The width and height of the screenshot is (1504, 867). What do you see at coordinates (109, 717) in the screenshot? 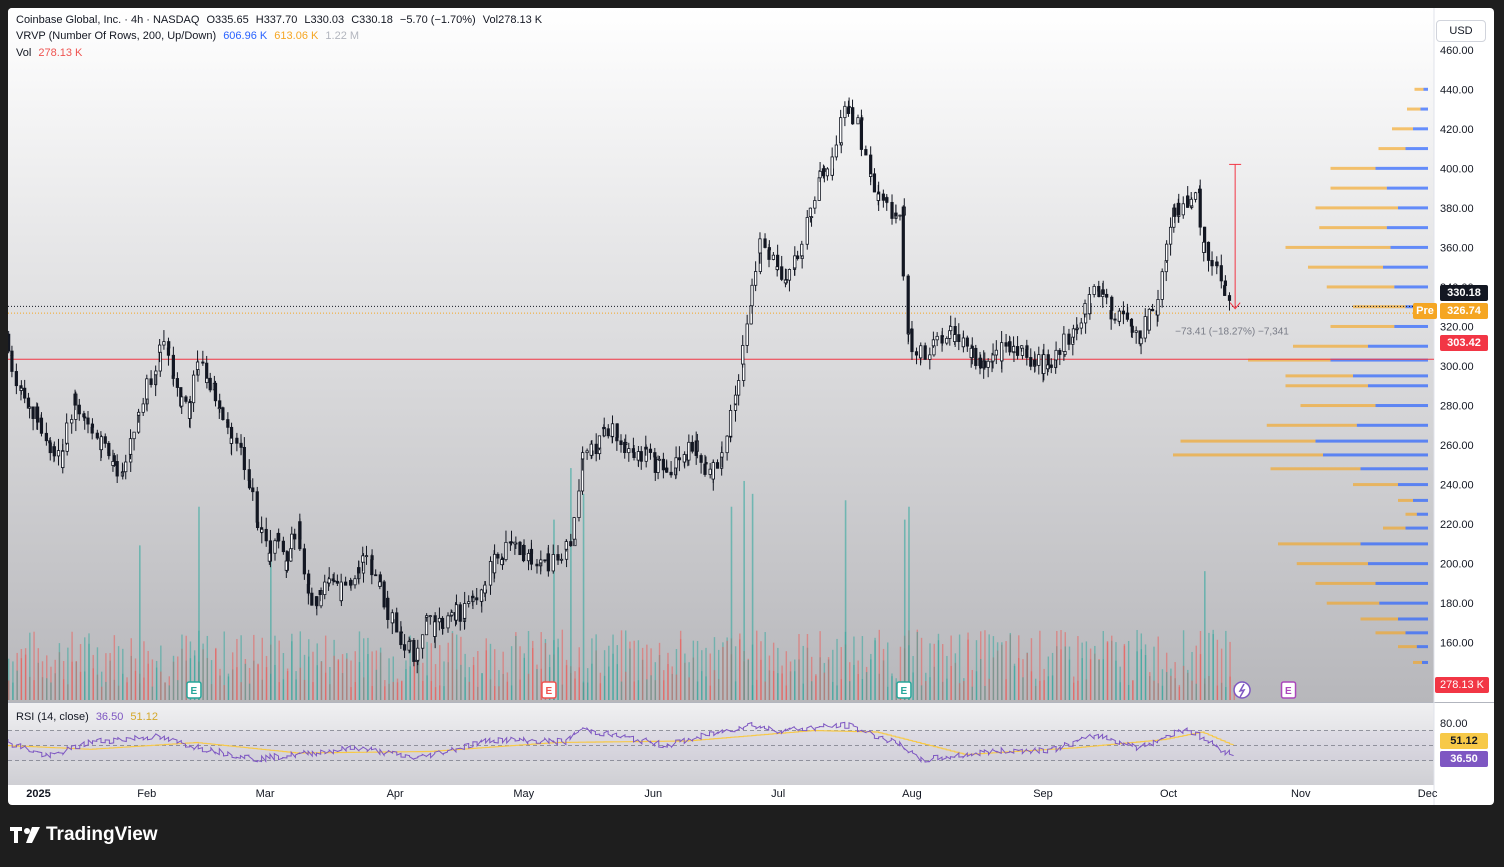
I see `rsi-value: 36.50` at bounding box center [109, 717].